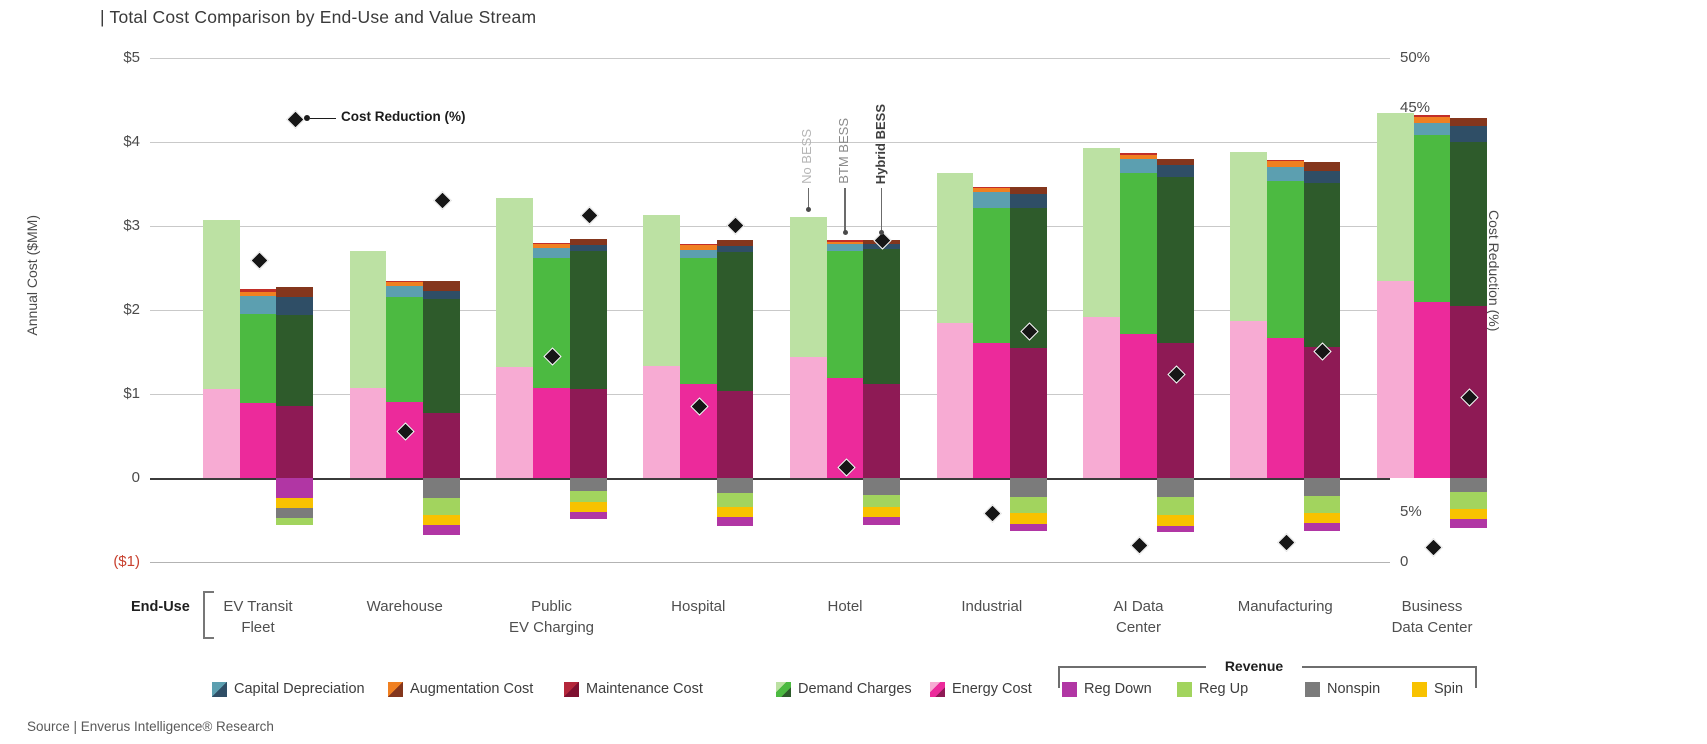  What do you see at coordinates (131, 57) in the screenshot?
I see `left-axis-tick-label: $5` at bounding box center [131, 57].